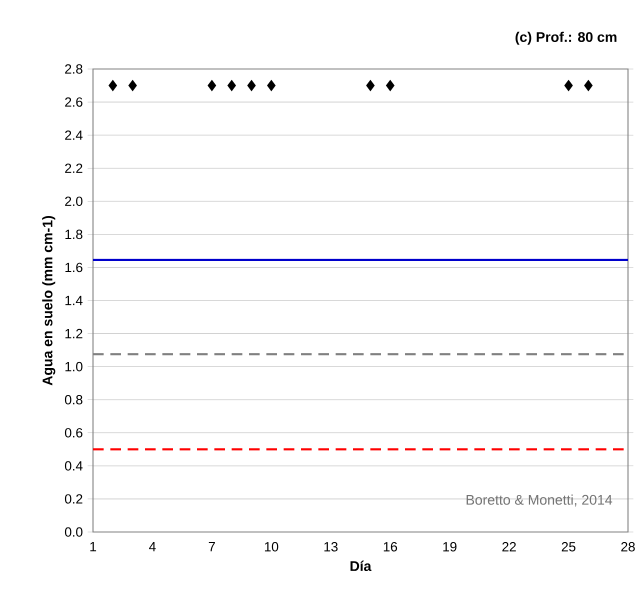 This screenshot has height=608, width=638. I want to click on y-tick-label: 2.0, so click(73, 201).